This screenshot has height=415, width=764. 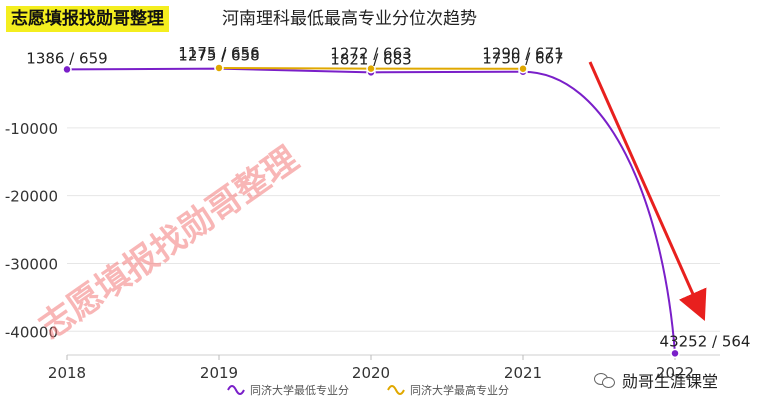 I want to click on footer-brand-label: 勋哥生涯课堂, so click(x=670, y=381).